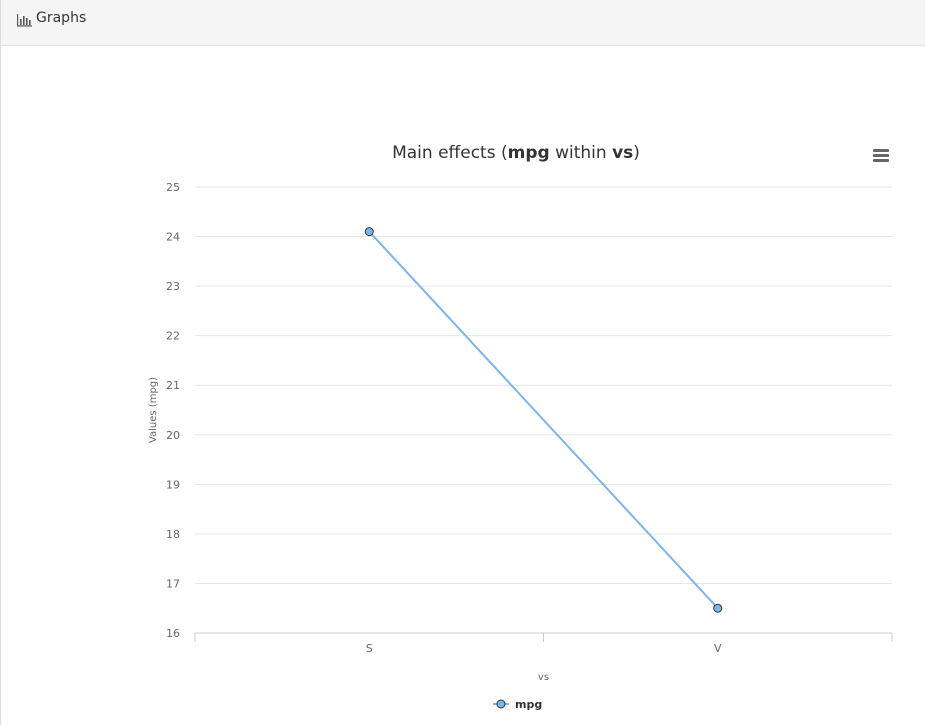  I want to click on panel-title: Graphs, so click(61, 18).